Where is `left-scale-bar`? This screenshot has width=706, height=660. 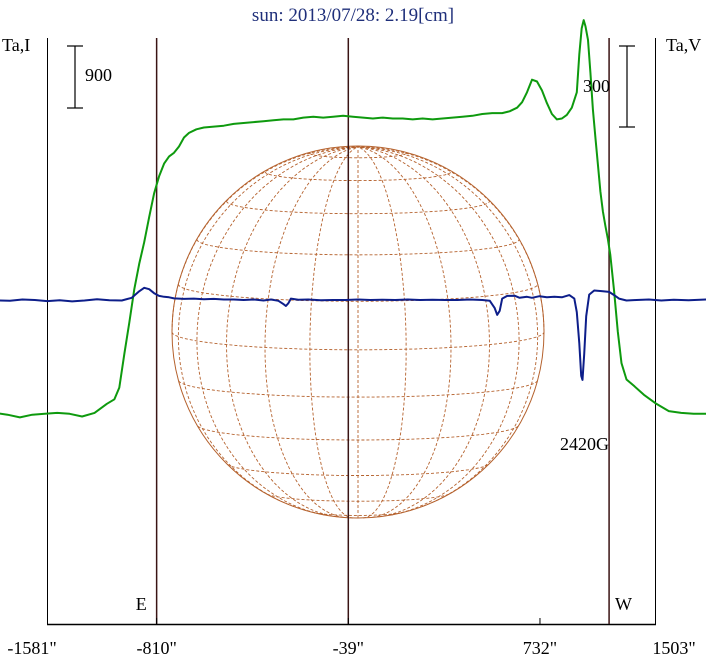
left-scale-bar is located at coordinates (75, 77).